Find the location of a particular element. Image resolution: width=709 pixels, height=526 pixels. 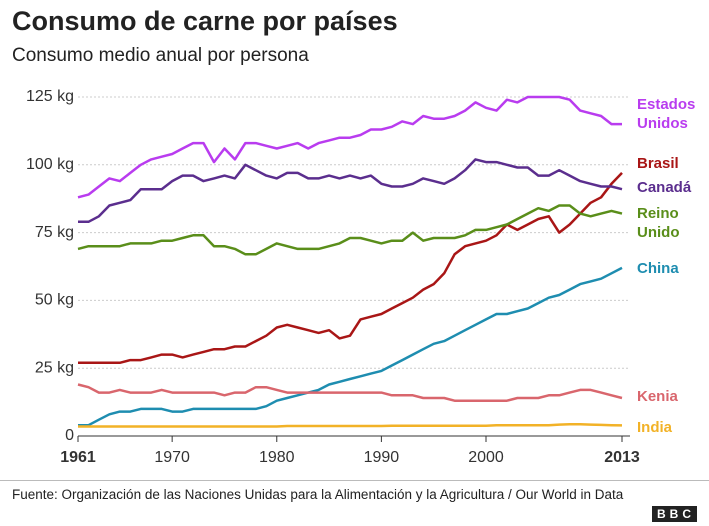

x-tick-label: 1970 is located at coordinates (172, 457).